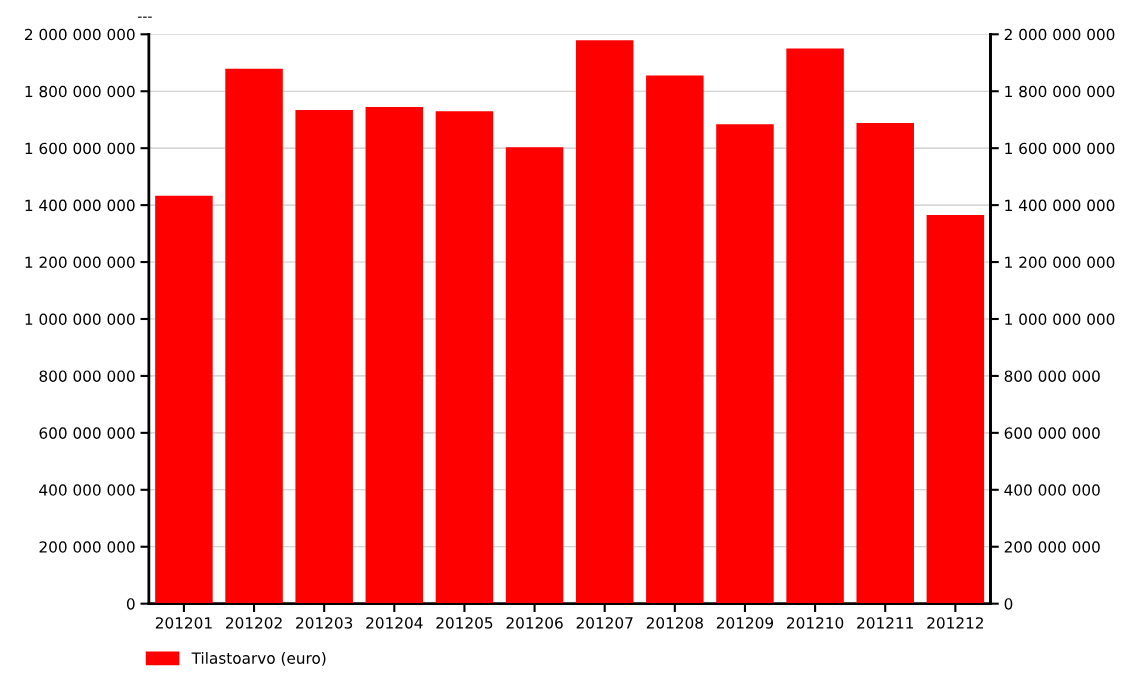 This screenshot has height=686, width=1145. Describe the element at coordinates (1060, 262) in the screenshot. I see `y2-tick-label: 1 200 000 000` at that location.